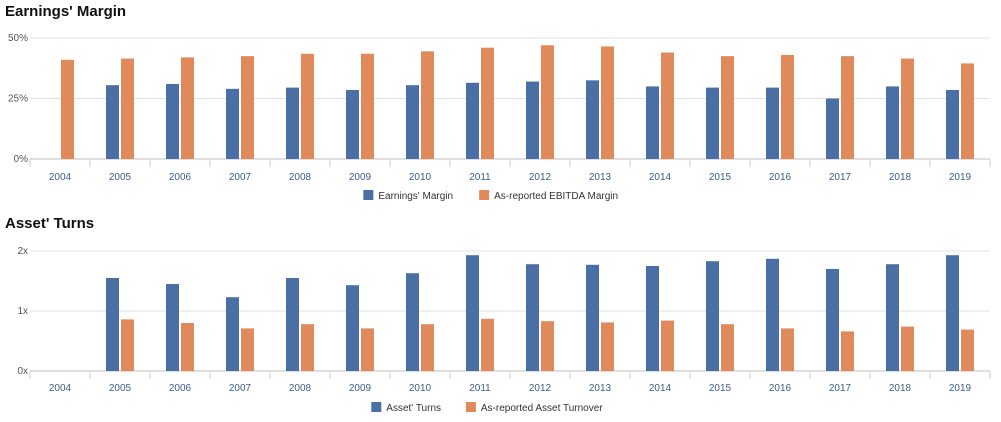 The width and height of the screenshot is (1001, 422). Describe the element at coordinates (22, 371) in the screenshot. I see `y-tick-label: 0x` at that location.